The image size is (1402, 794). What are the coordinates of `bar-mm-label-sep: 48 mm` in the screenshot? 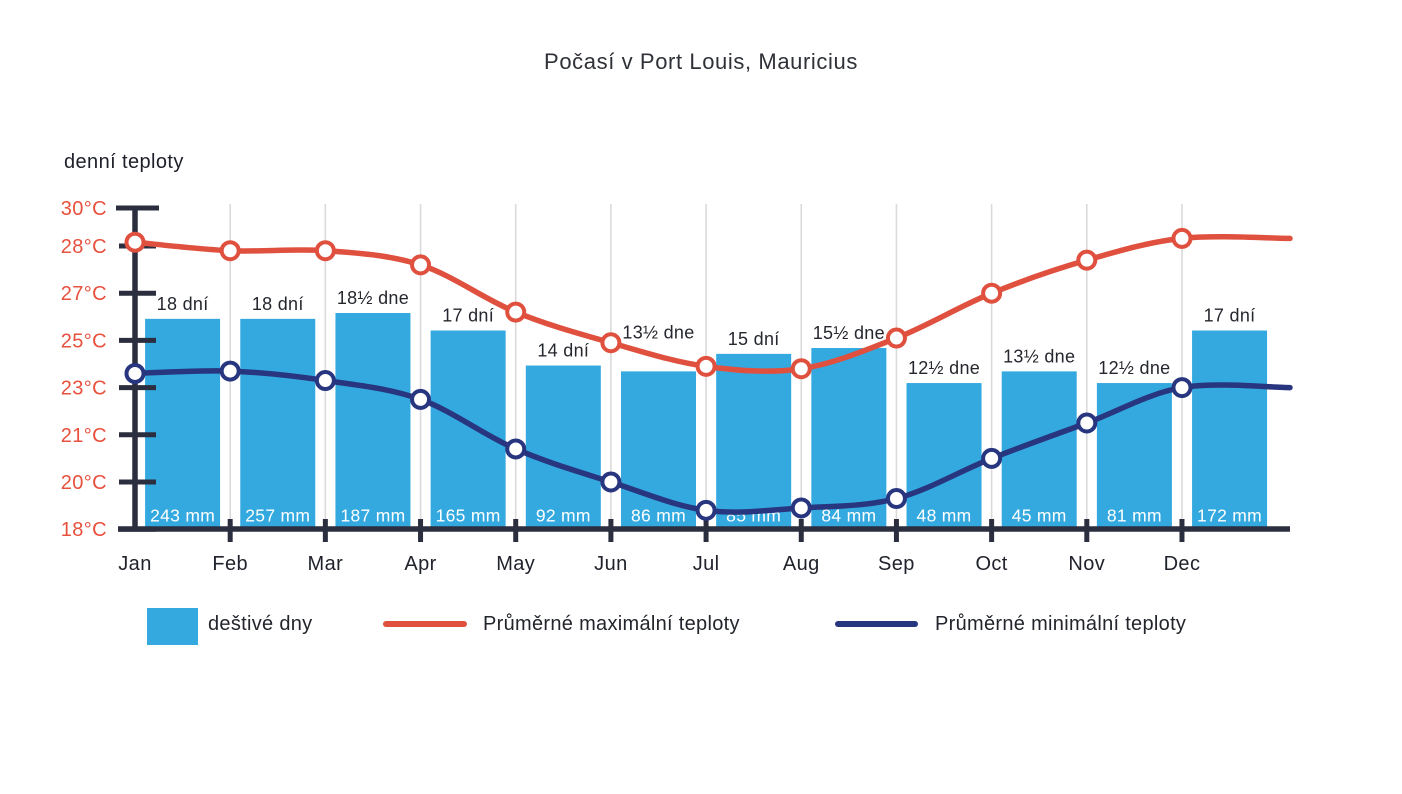 It's located at (944, 516).